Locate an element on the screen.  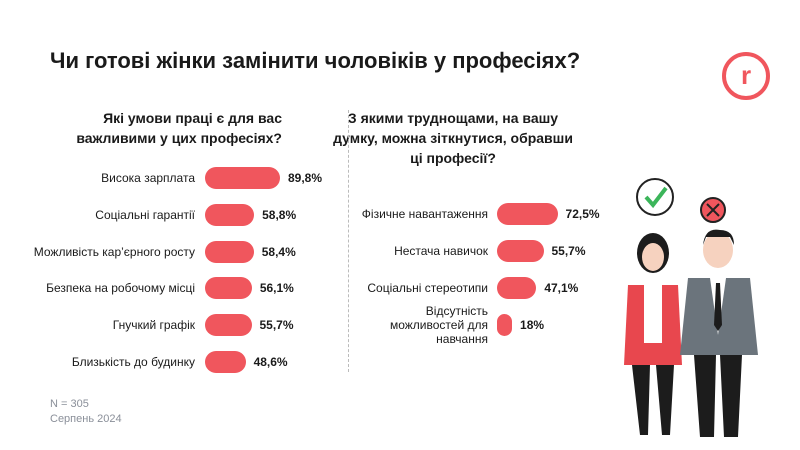
category-label: Безпека на робочому місці is located at coordinates (120, 288).